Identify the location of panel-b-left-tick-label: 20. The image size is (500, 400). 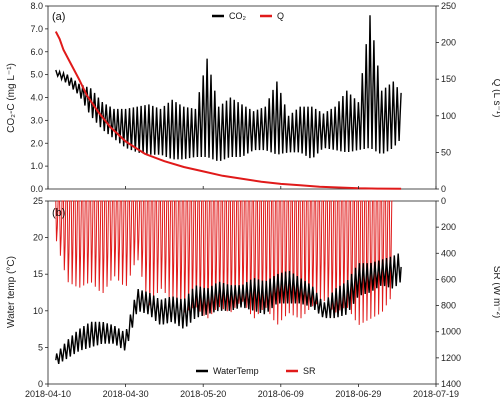
(38, 238).